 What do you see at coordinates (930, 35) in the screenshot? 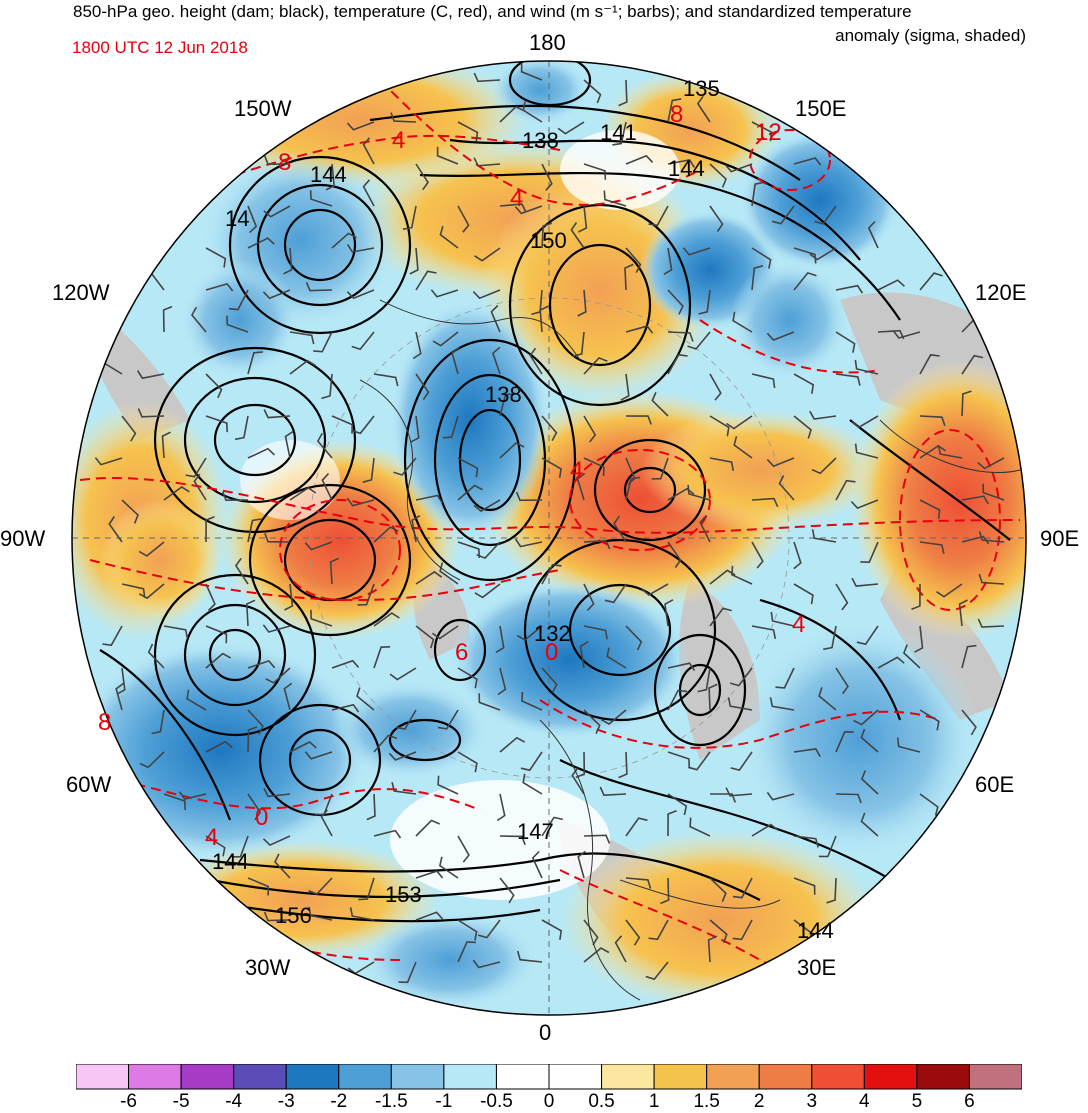
I see `map-title-continued: anomaly (sigma, shaded)` at bounding box center [930, 35].